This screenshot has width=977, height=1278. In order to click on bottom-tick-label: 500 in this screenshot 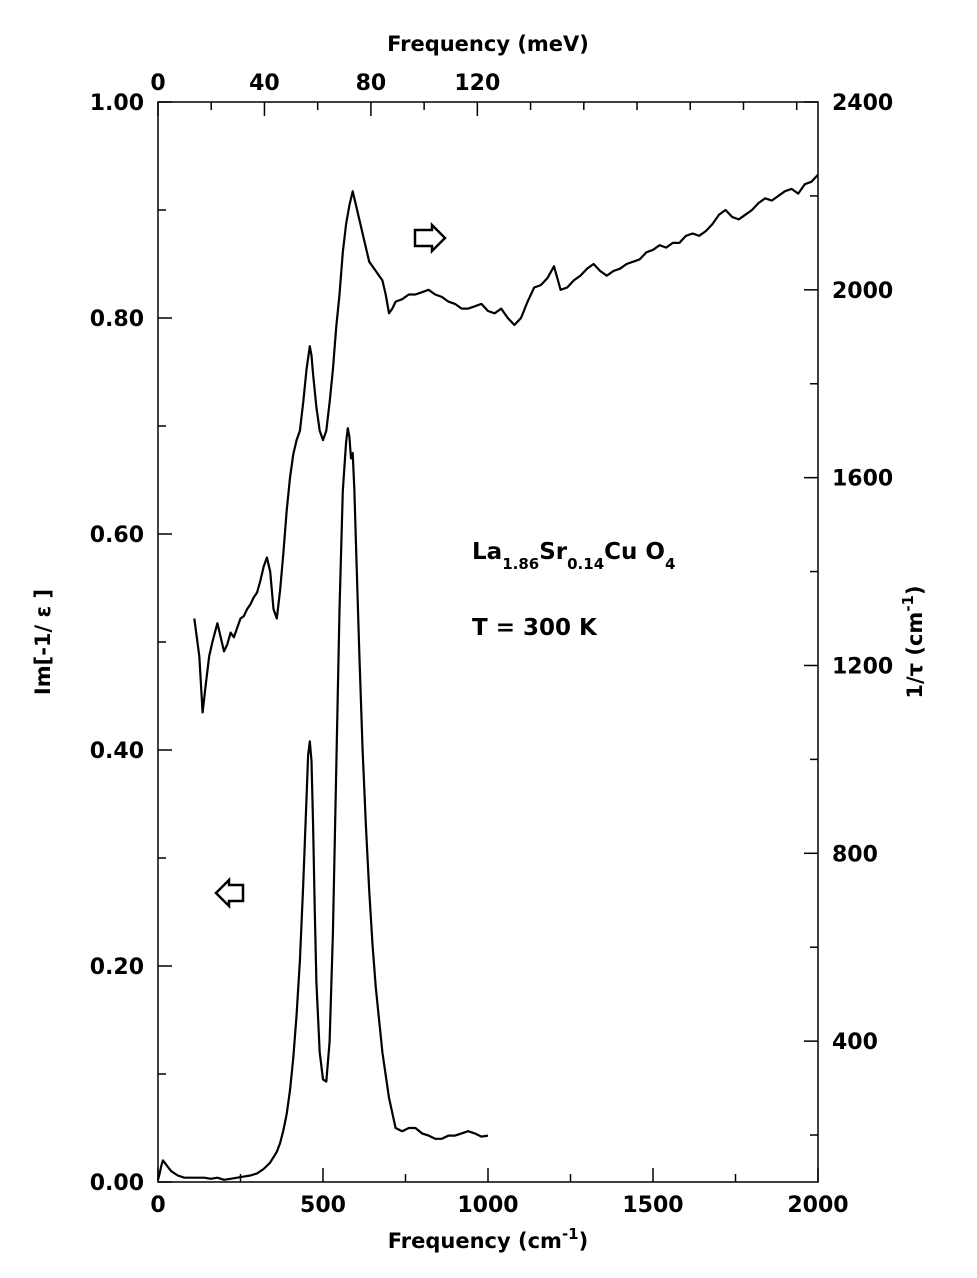, I will do `click(323, 1205)`.